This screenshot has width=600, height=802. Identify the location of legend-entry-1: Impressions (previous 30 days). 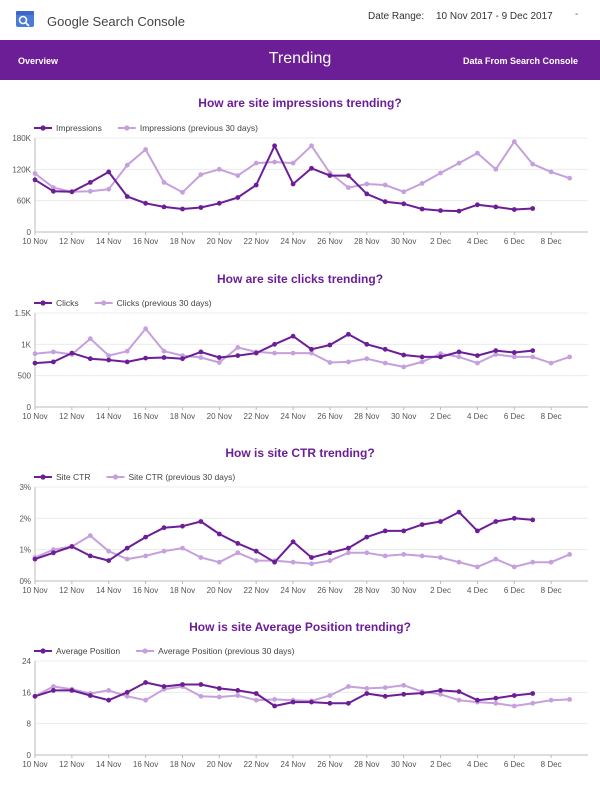
(187, 128).